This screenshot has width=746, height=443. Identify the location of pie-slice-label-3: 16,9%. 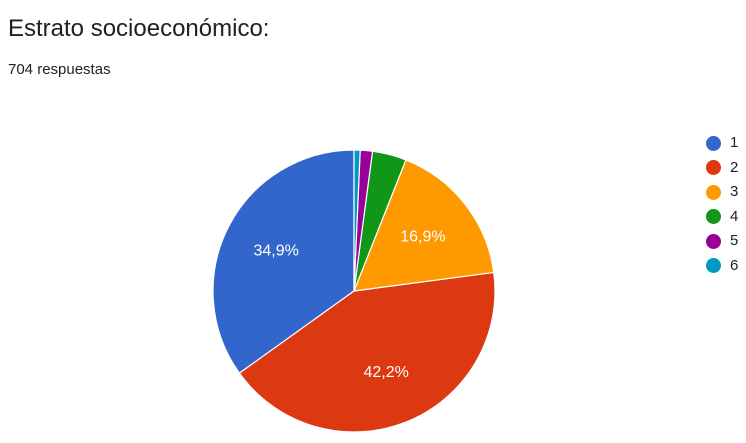
(422, 237).